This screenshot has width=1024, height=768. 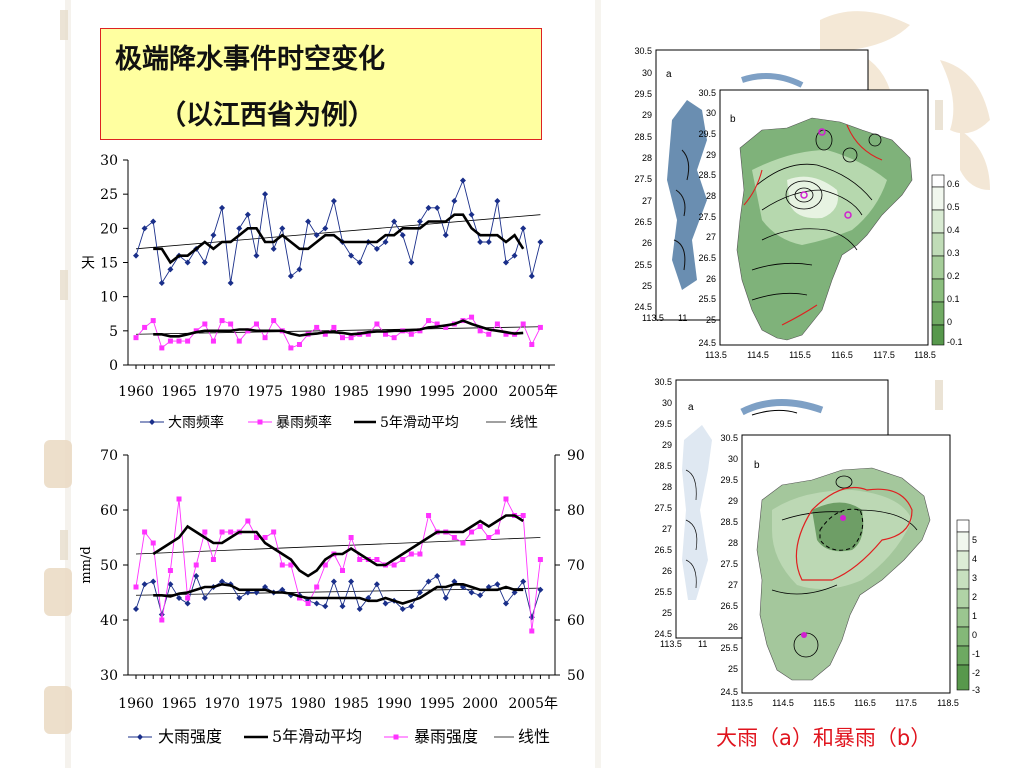 What do you see at coordinates (953, 207) in the screenshot?
I see `svg-text: 0.5` at bounding box center [953, 207].